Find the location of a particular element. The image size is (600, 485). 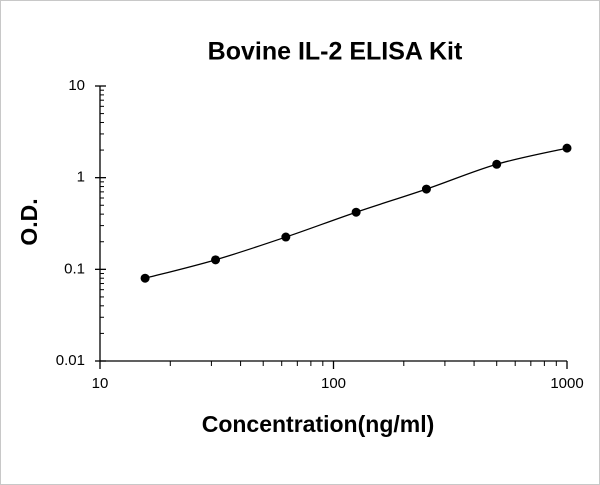

y-tick-label: 1 is located at coordinates (81, 177).